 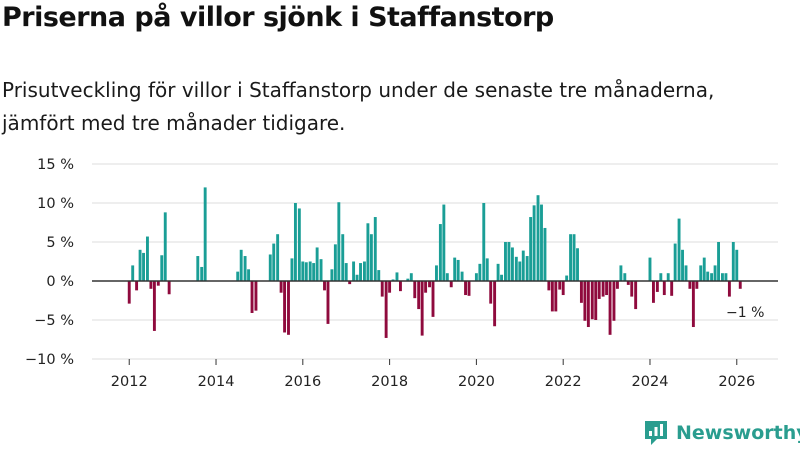 I want to click on x-tick-label: 2016, so click(x=302, y=382).